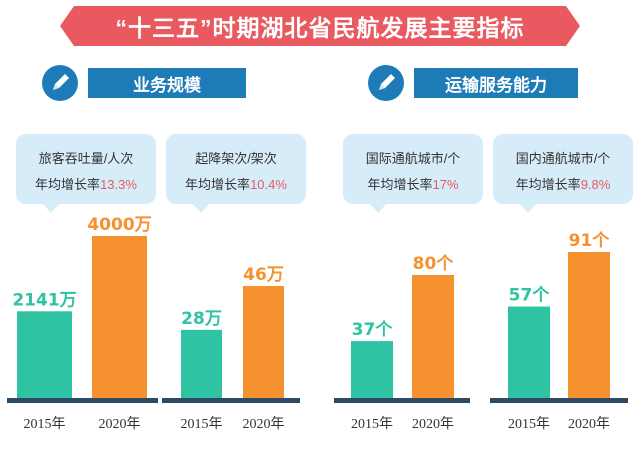 The image size is (640, 450). What do you see at coordinates (167, 83) in the screenshot?
I see `section-title-business-scale: 业务规模` at bounding box center [167, 83].